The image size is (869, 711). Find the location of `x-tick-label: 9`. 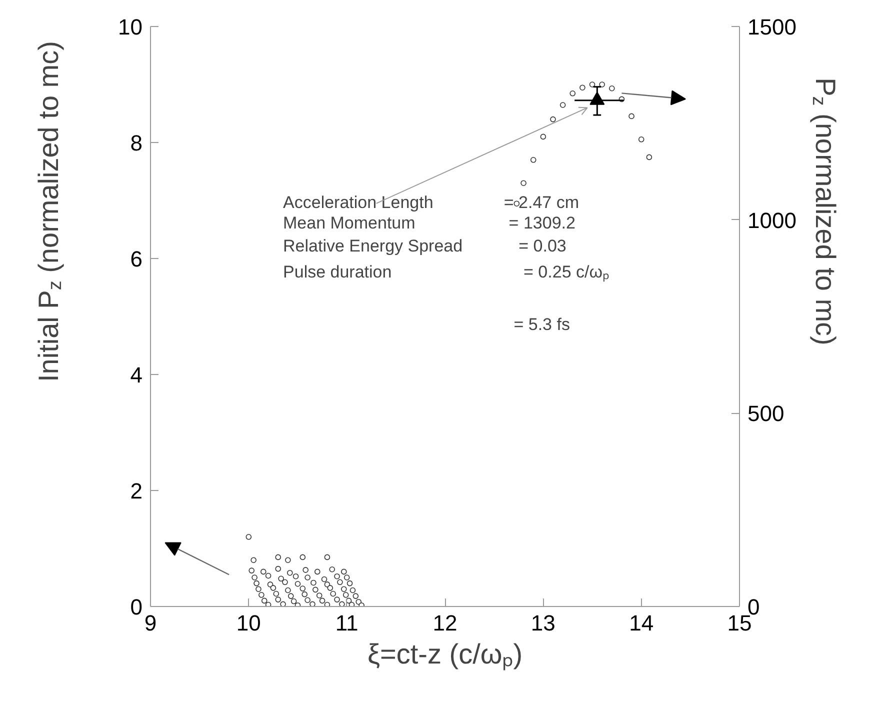

x-tick-label: 9 is located at coordinates (150, 623).